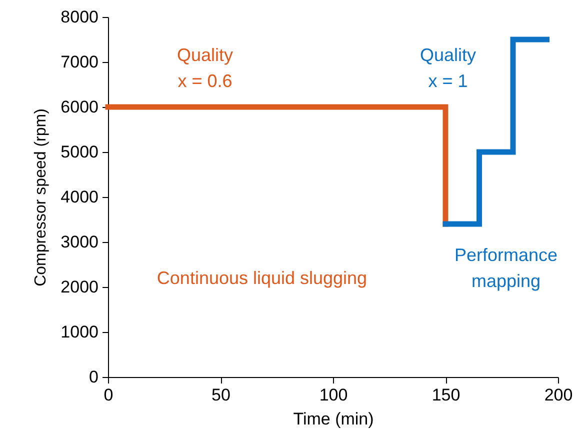  What do you see at coordinates (109, 395) in the screenshot?
I see `x-tick-label: 0` at bounding box center [109, 395].